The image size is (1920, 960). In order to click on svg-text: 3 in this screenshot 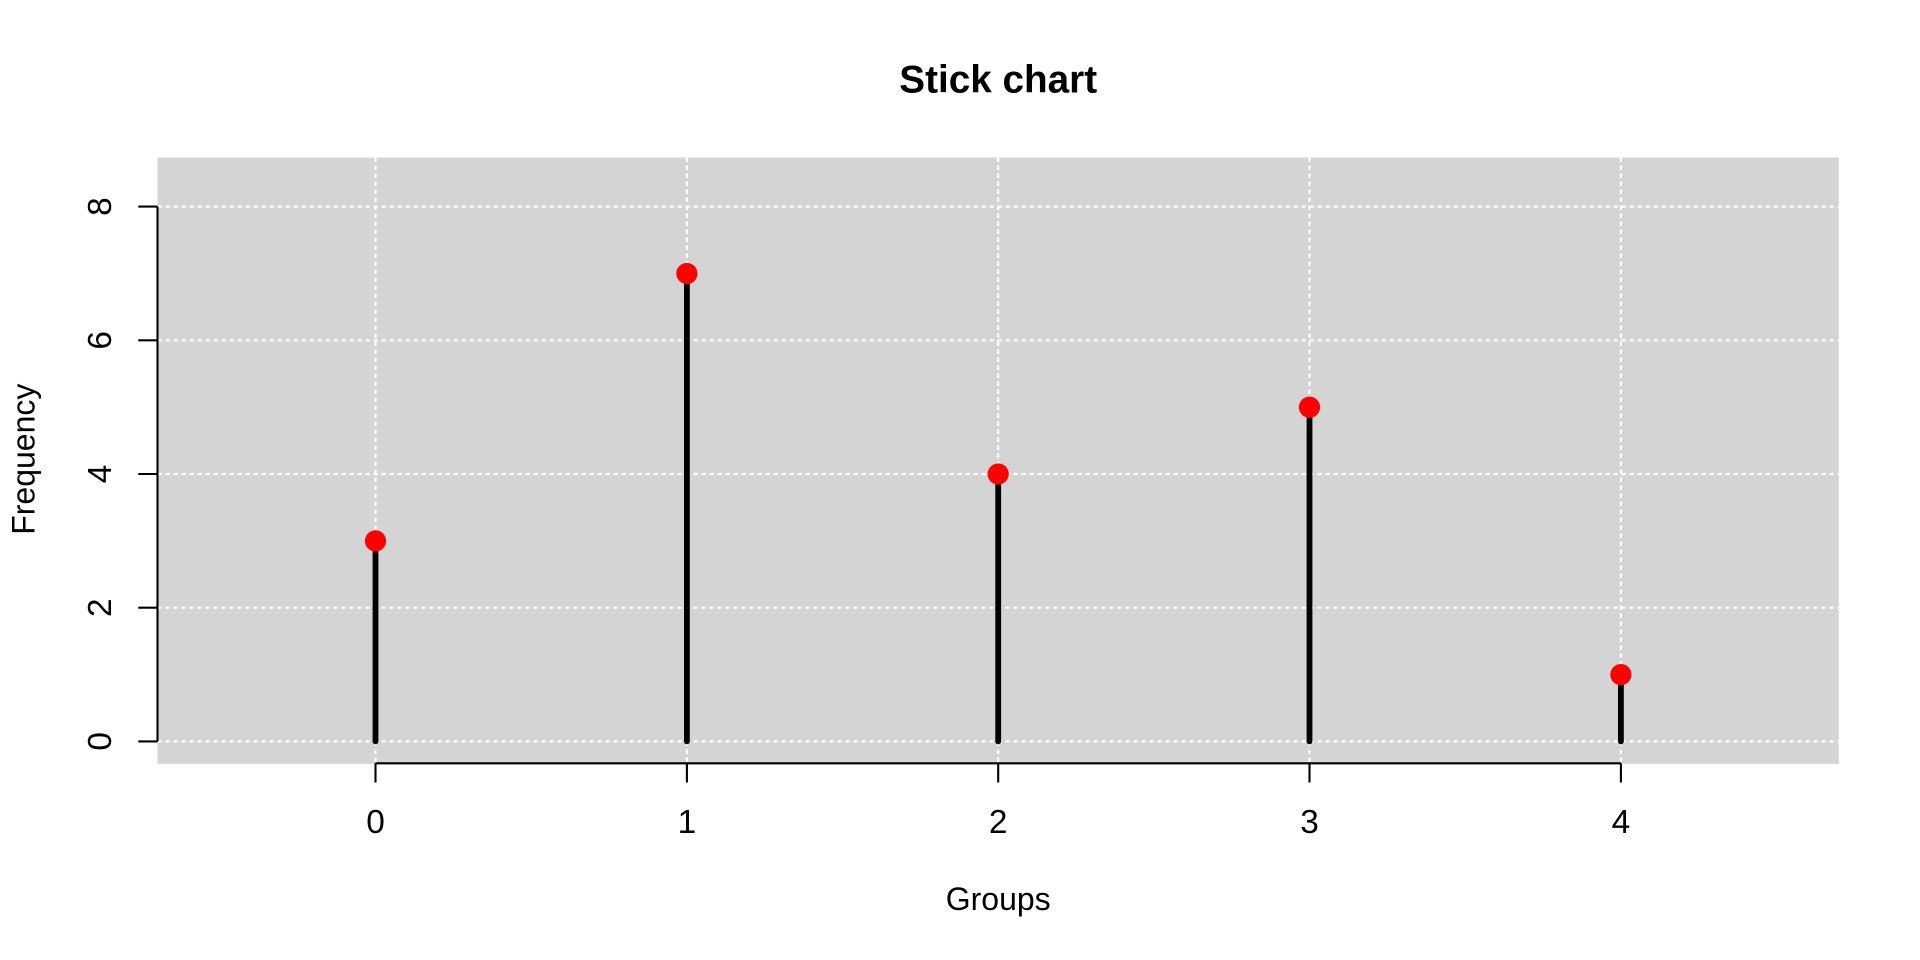, I will do `click(1309, 822)`.